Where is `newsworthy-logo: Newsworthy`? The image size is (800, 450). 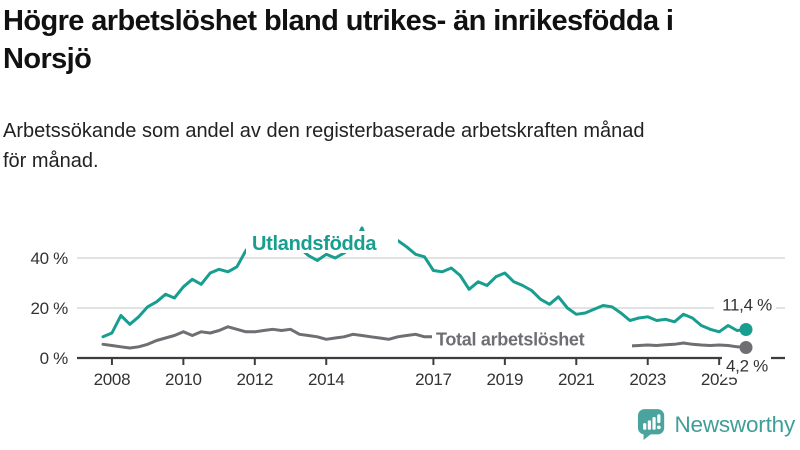 newsworthy-logo: Newsworthy is located at coordinates (716, 425).